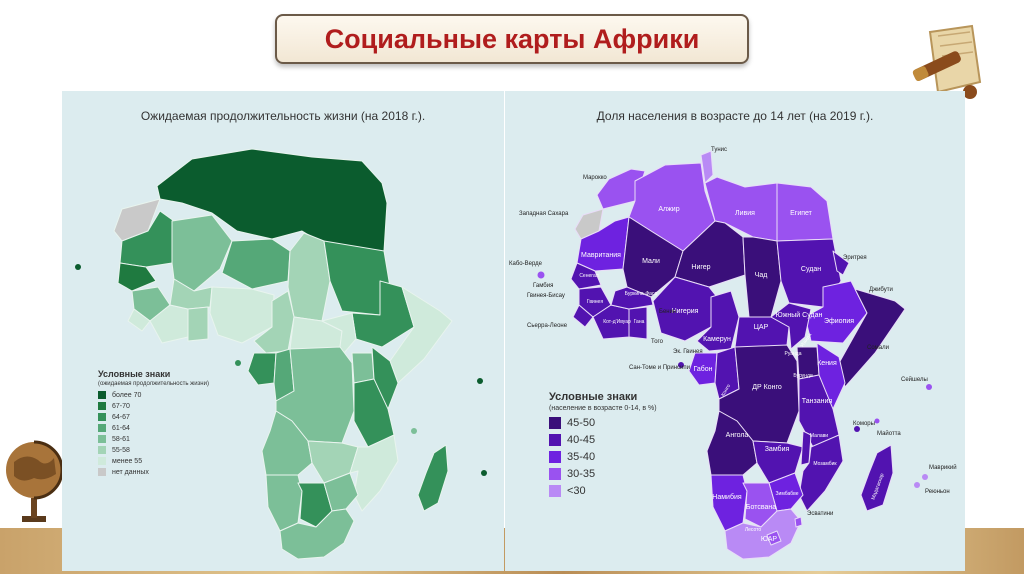 The height and width of the screenshot is (574, 1024). I want to click on label-ghana: Гана, so click(639, 322).